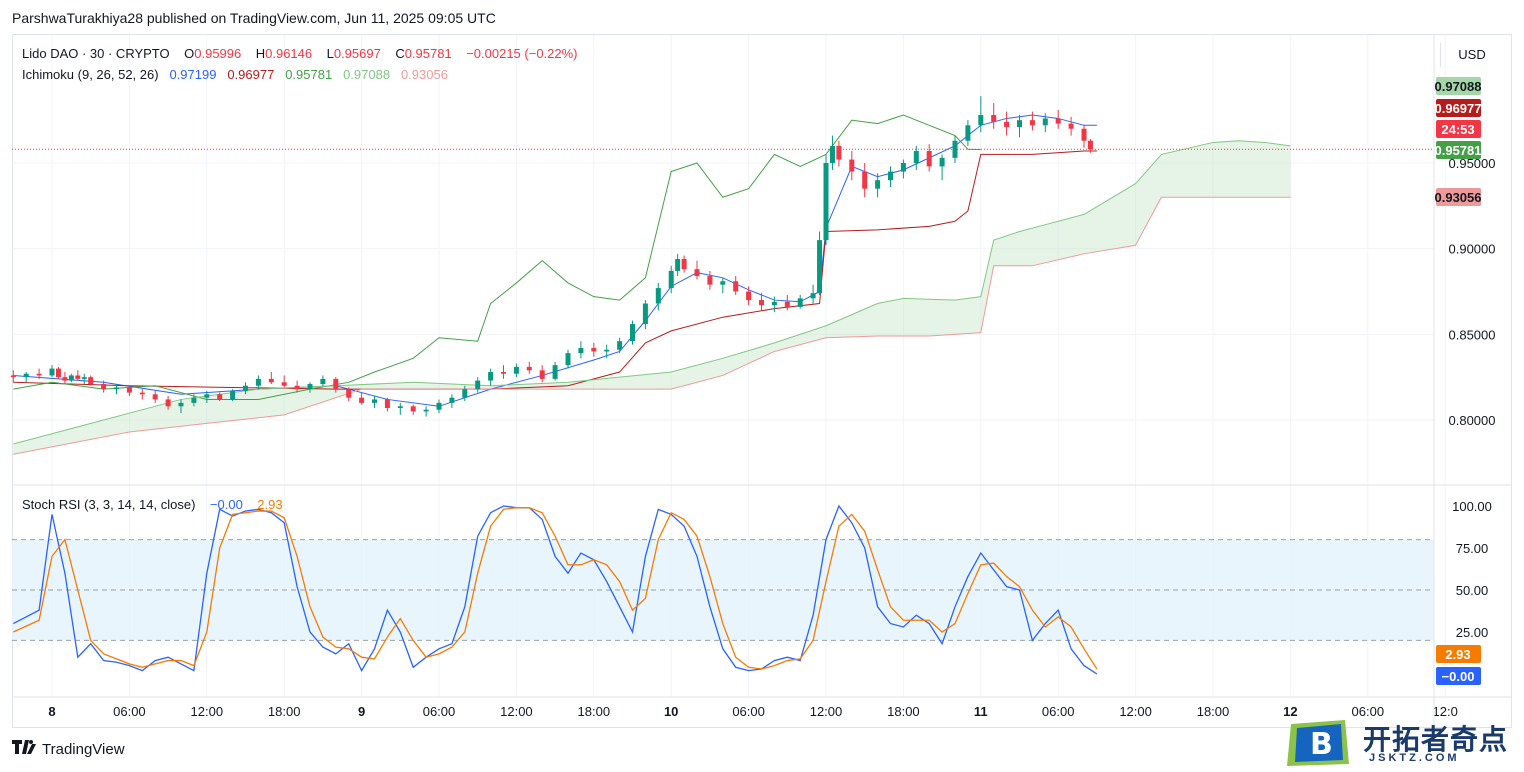  What do you see at coordinates (96, 53) in the screenshot?
I see `symbol-title: Lido DAO · 30 · CRYPTO` at bounding box center [96, 53].